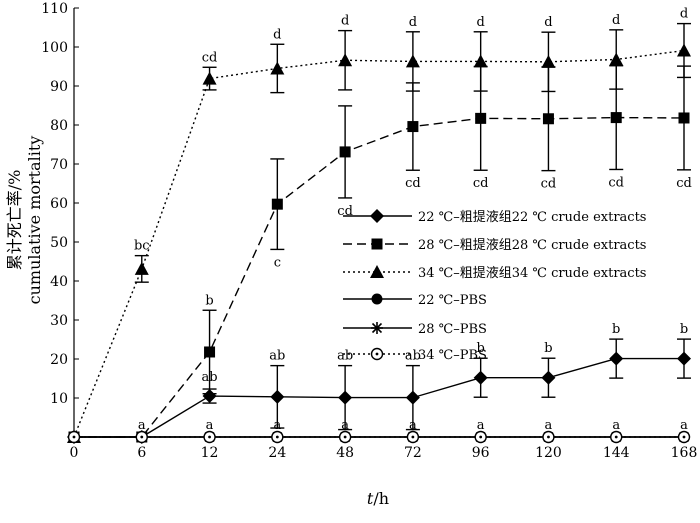 The height and width of the screenshot is (523, 700). What do you see at coordinates (59, 243) in the screenshot?
I see `y-tick-label: 50` at bounding box center [59, 243].